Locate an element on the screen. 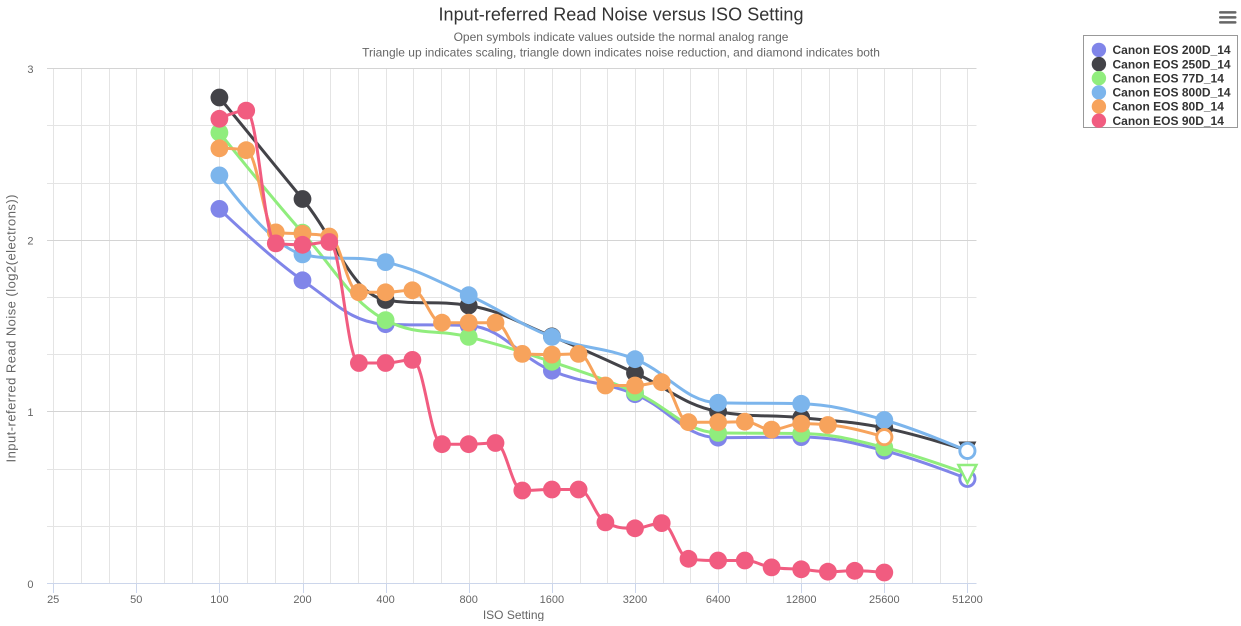 Image resolution: width=1241 pixels, height=626 pixels. svg-text: 1 is located at coordinates (30, 413).